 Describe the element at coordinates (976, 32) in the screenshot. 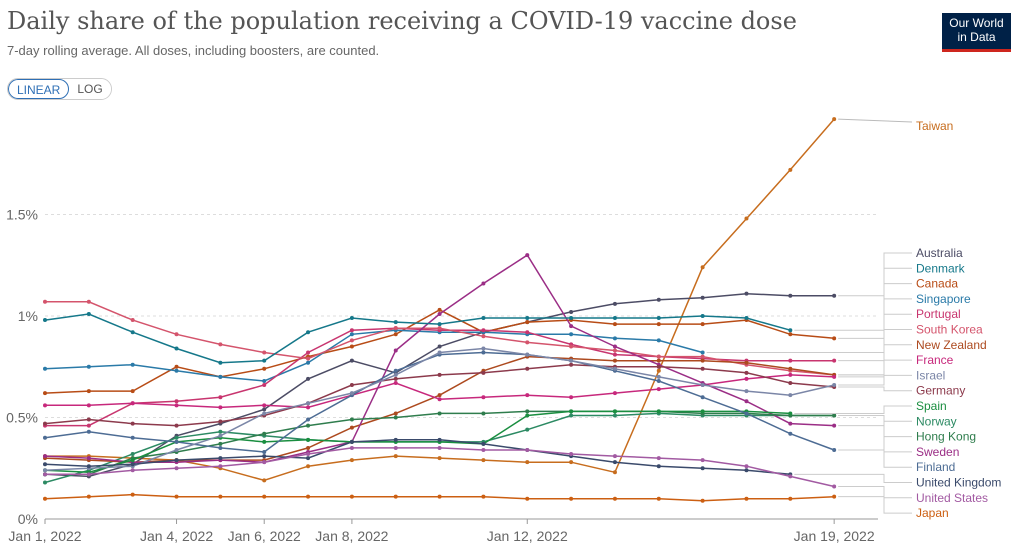

I see `owid-logo: Our World in Data` at that location.